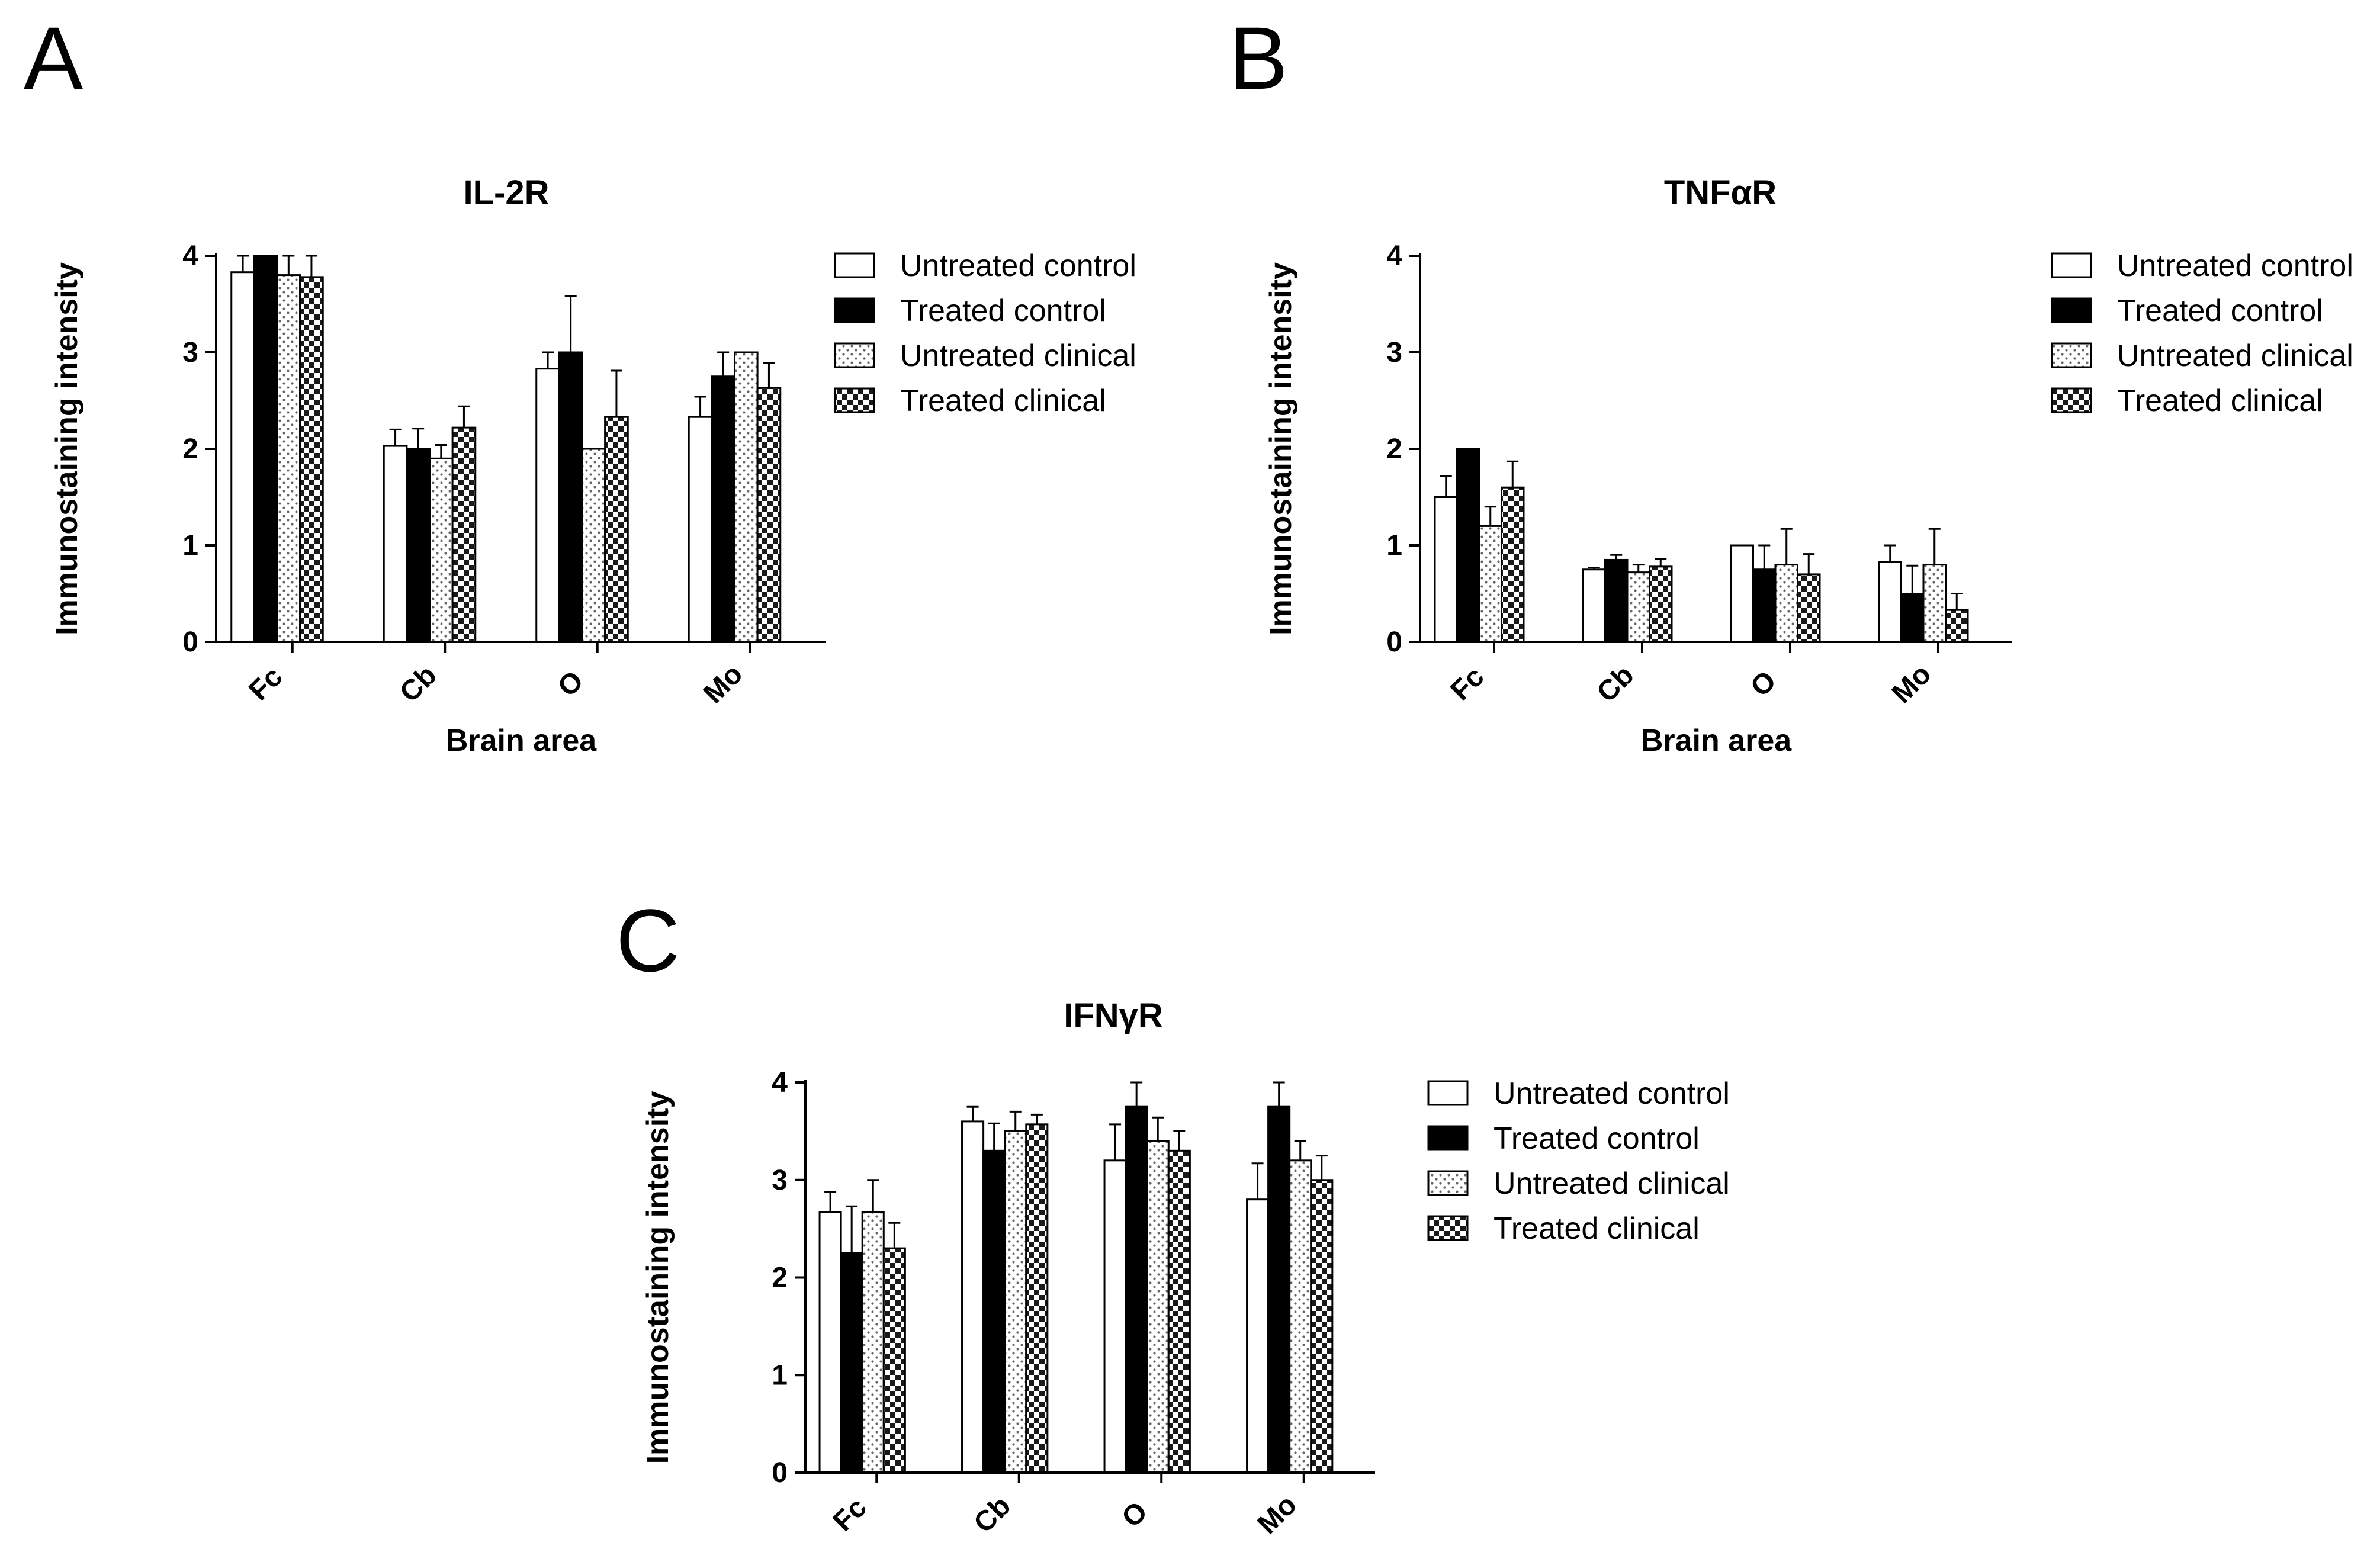  I want to click on panel-letter-a: A, so click(53, 58).